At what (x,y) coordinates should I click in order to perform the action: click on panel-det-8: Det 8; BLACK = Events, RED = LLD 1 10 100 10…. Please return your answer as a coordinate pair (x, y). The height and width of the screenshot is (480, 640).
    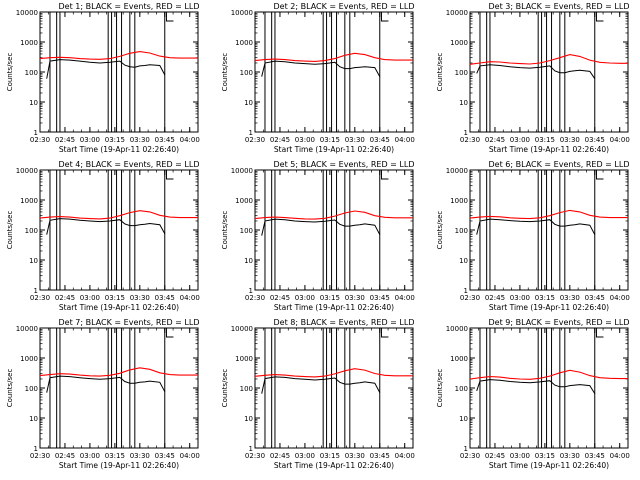
    Looking at the image, I should click on (318, 394).